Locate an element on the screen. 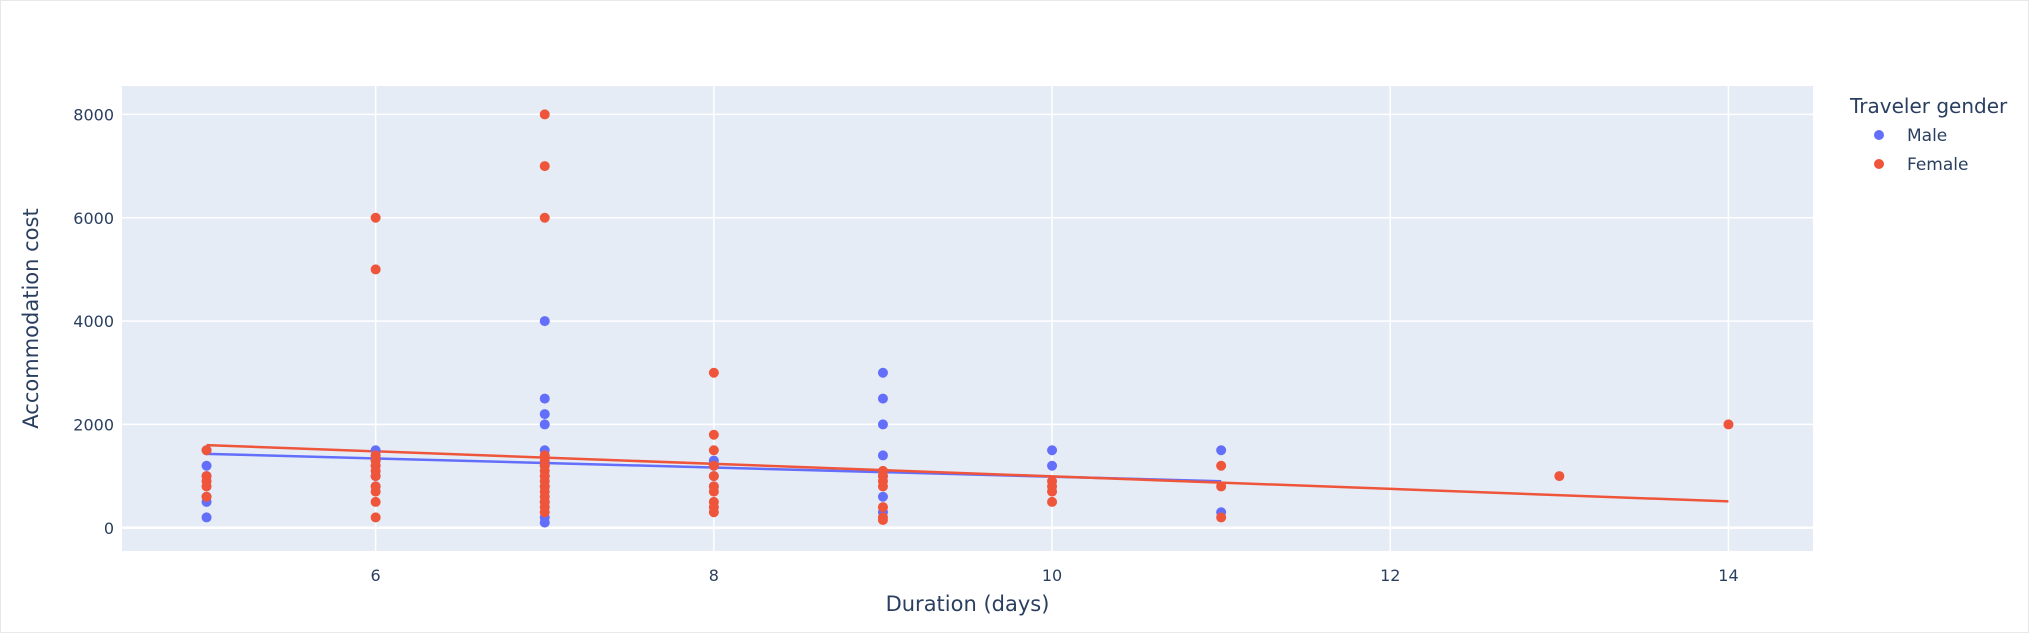 This screenshot has height=633, width=2029. legend-item-female: Female is located at coordinates (1921, 165).